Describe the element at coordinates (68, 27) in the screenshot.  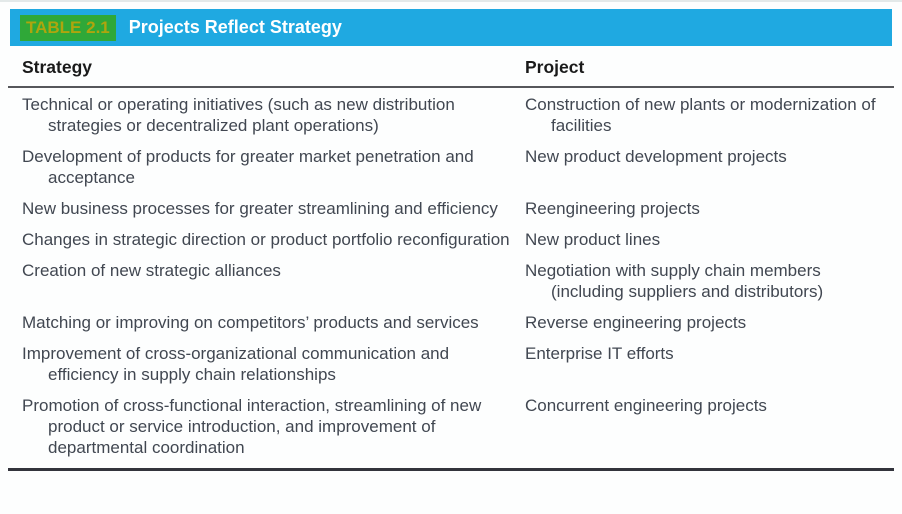
I see `table-number-badge: TABLE 2.1` at that location.